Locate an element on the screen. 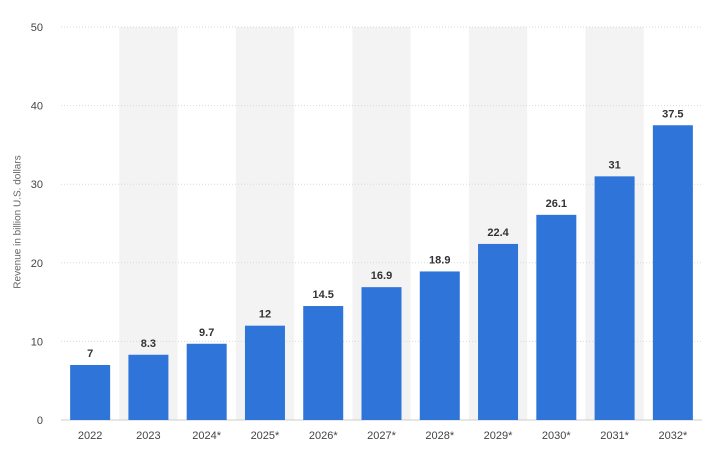  value-label: 31 is located at coordinates (614, 165).